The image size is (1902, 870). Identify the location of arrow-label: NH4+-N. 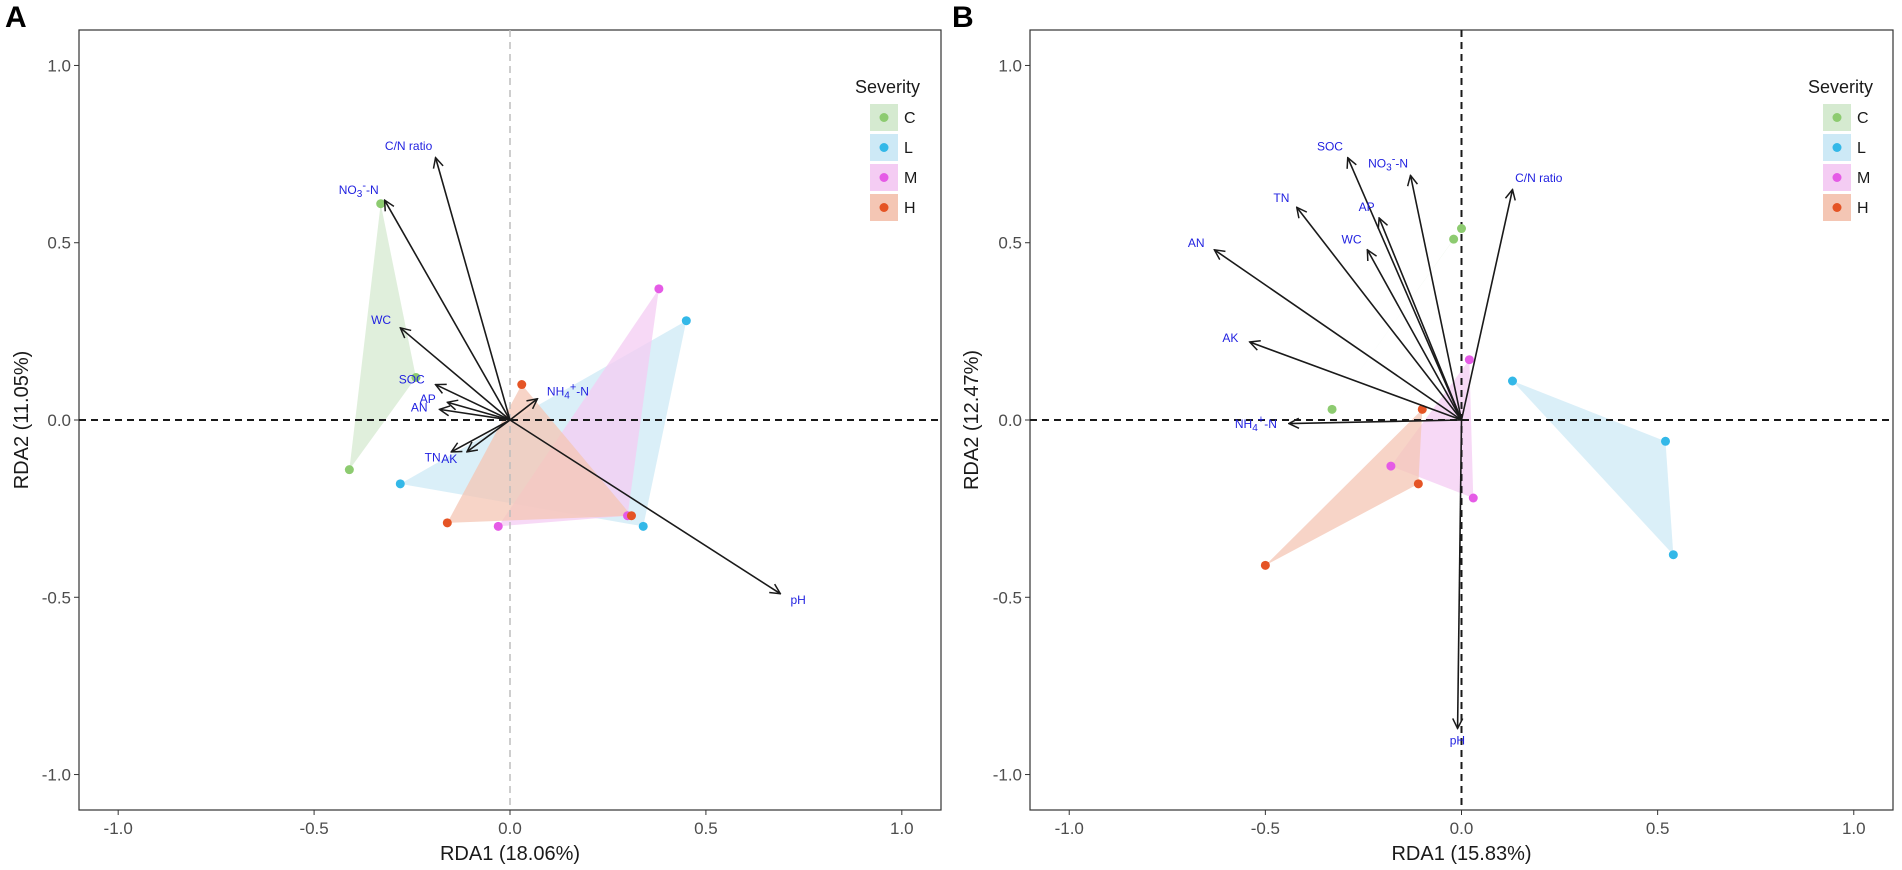
(568, 391).